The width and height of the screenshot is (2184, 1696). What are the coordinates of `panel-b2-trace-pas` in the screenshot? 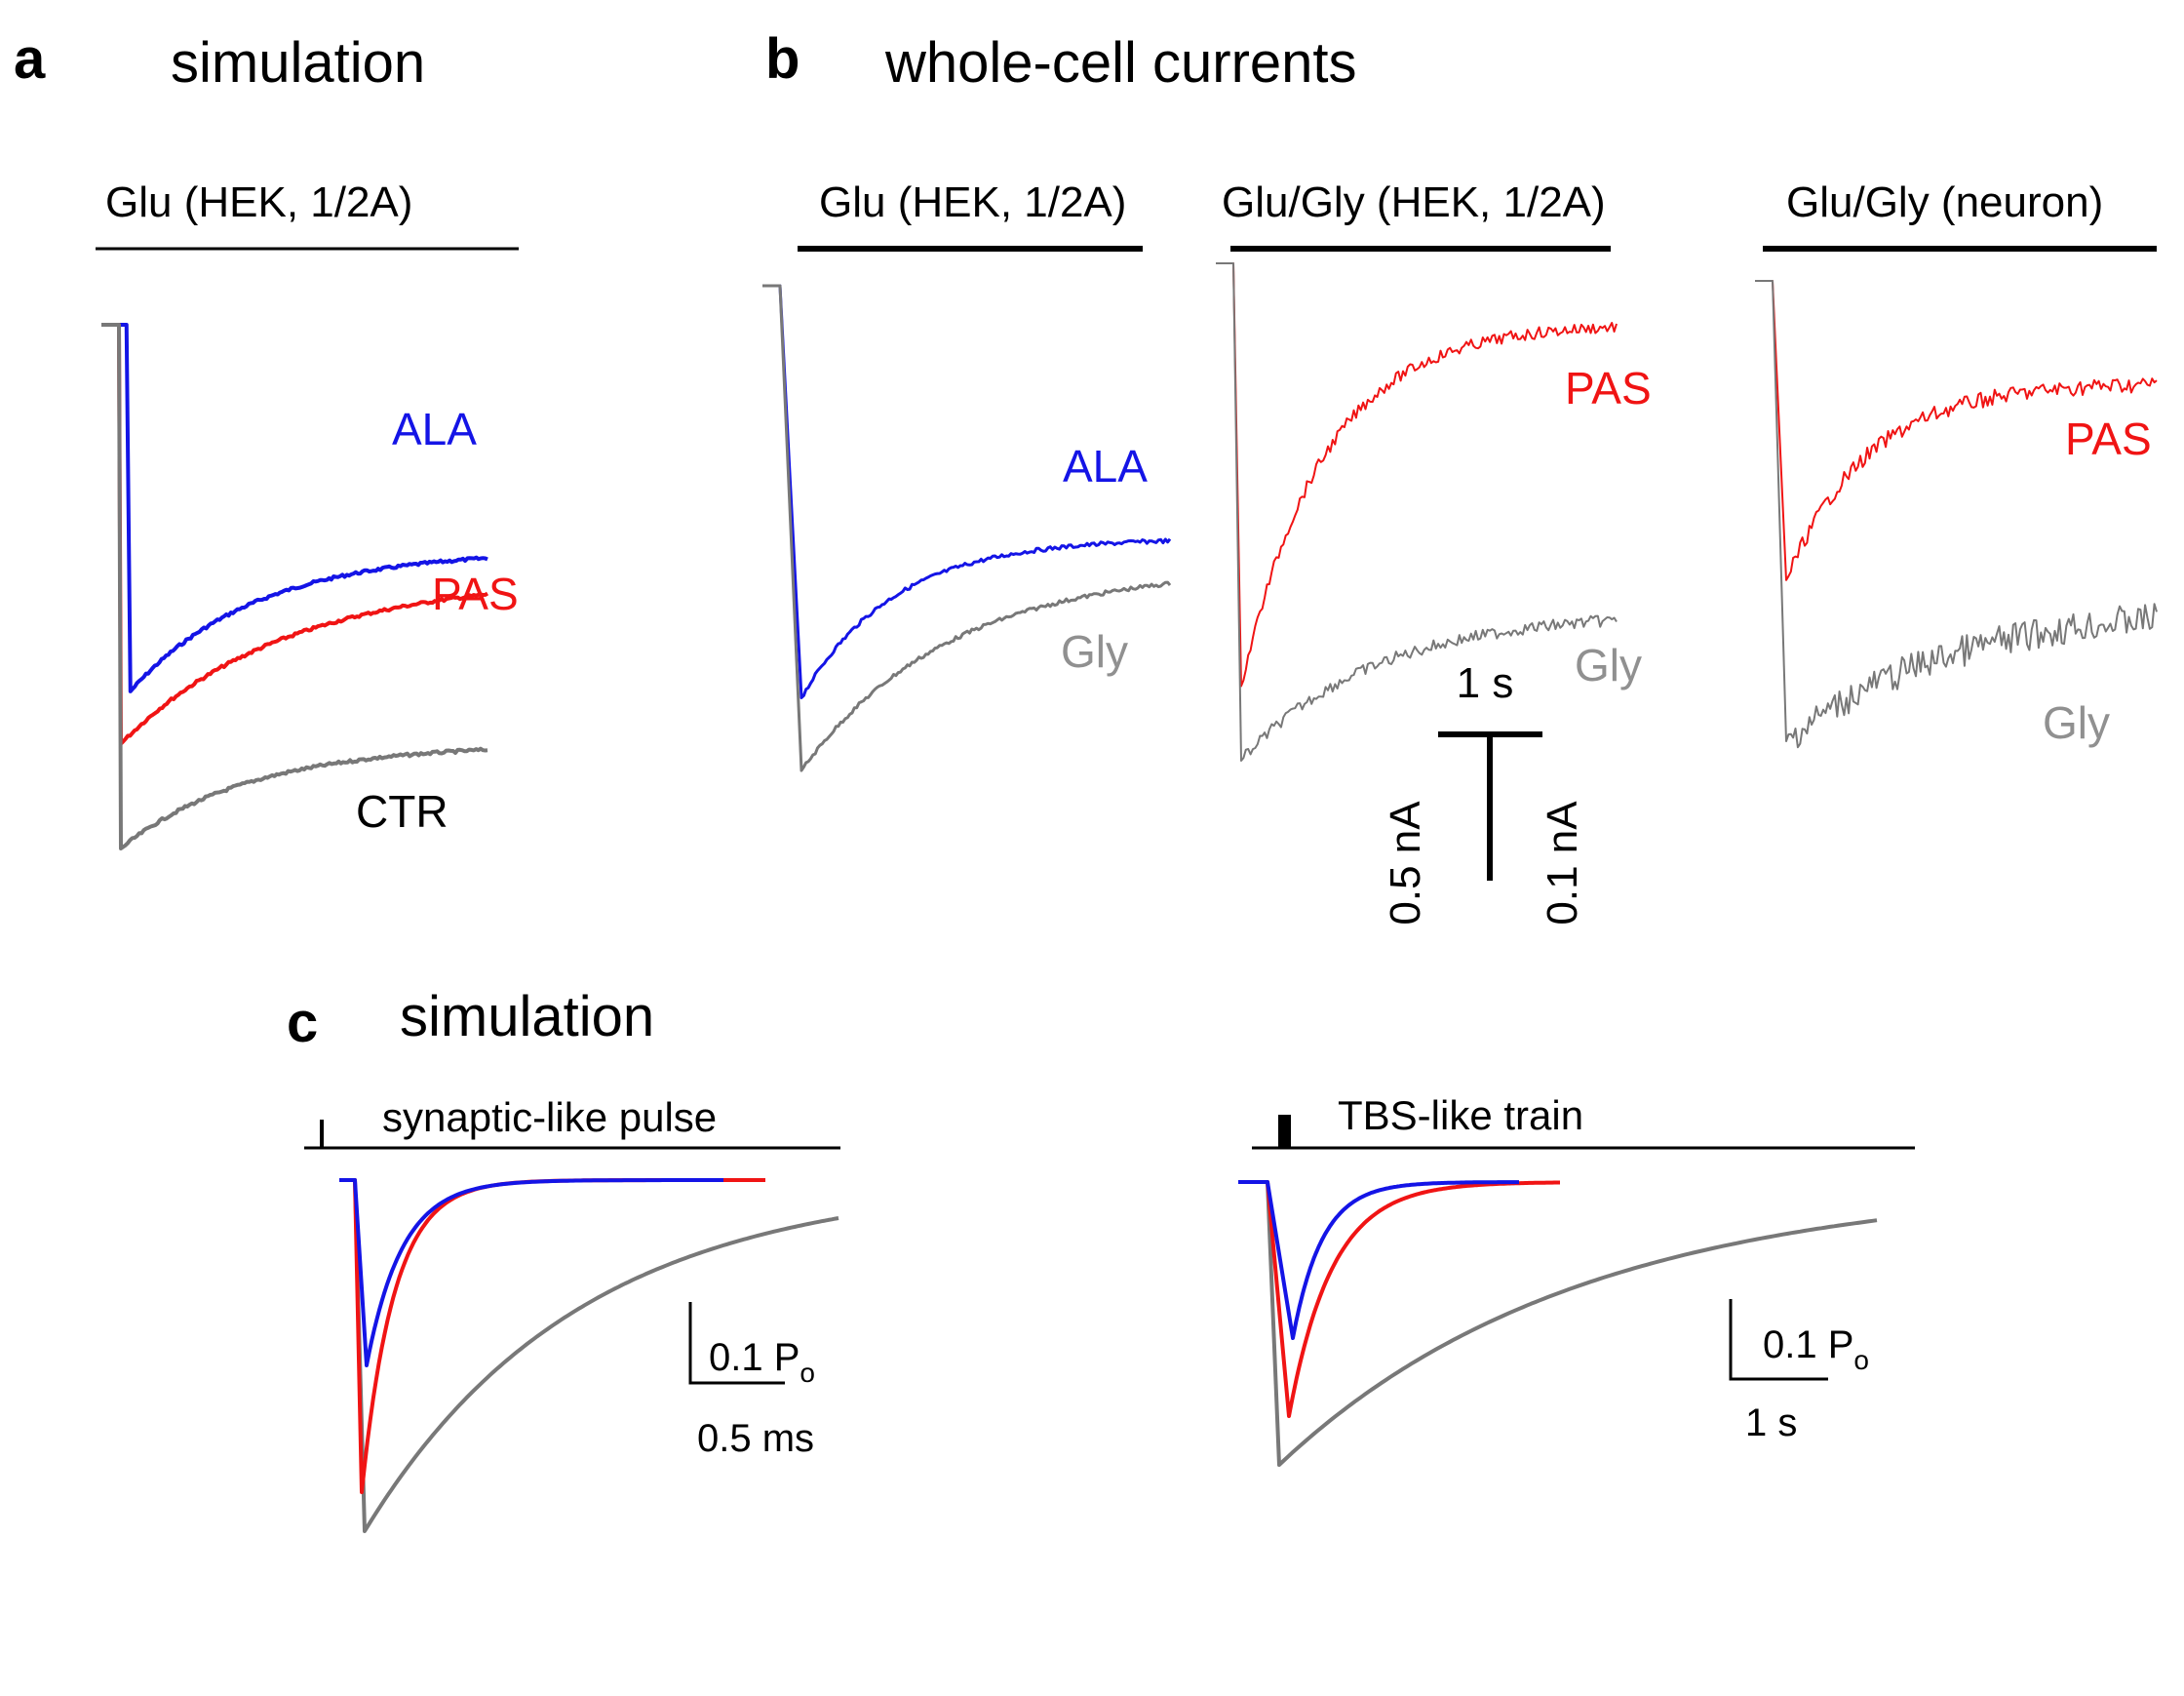 It's located at (1417, 475).